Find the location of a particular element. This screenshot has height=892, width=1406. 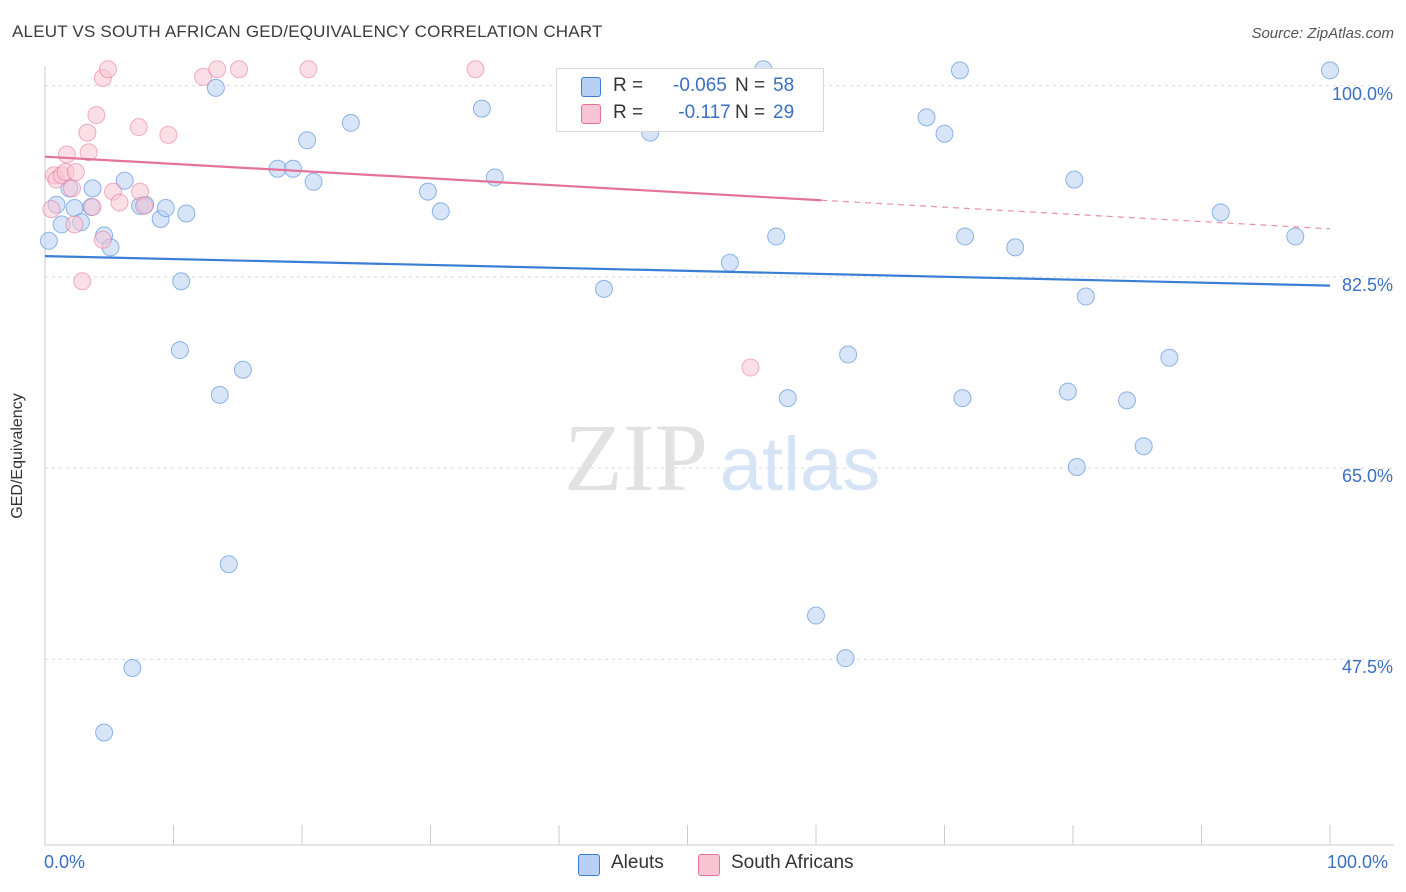

watermark-atlas: atlas is located at coordinates (800, 464).